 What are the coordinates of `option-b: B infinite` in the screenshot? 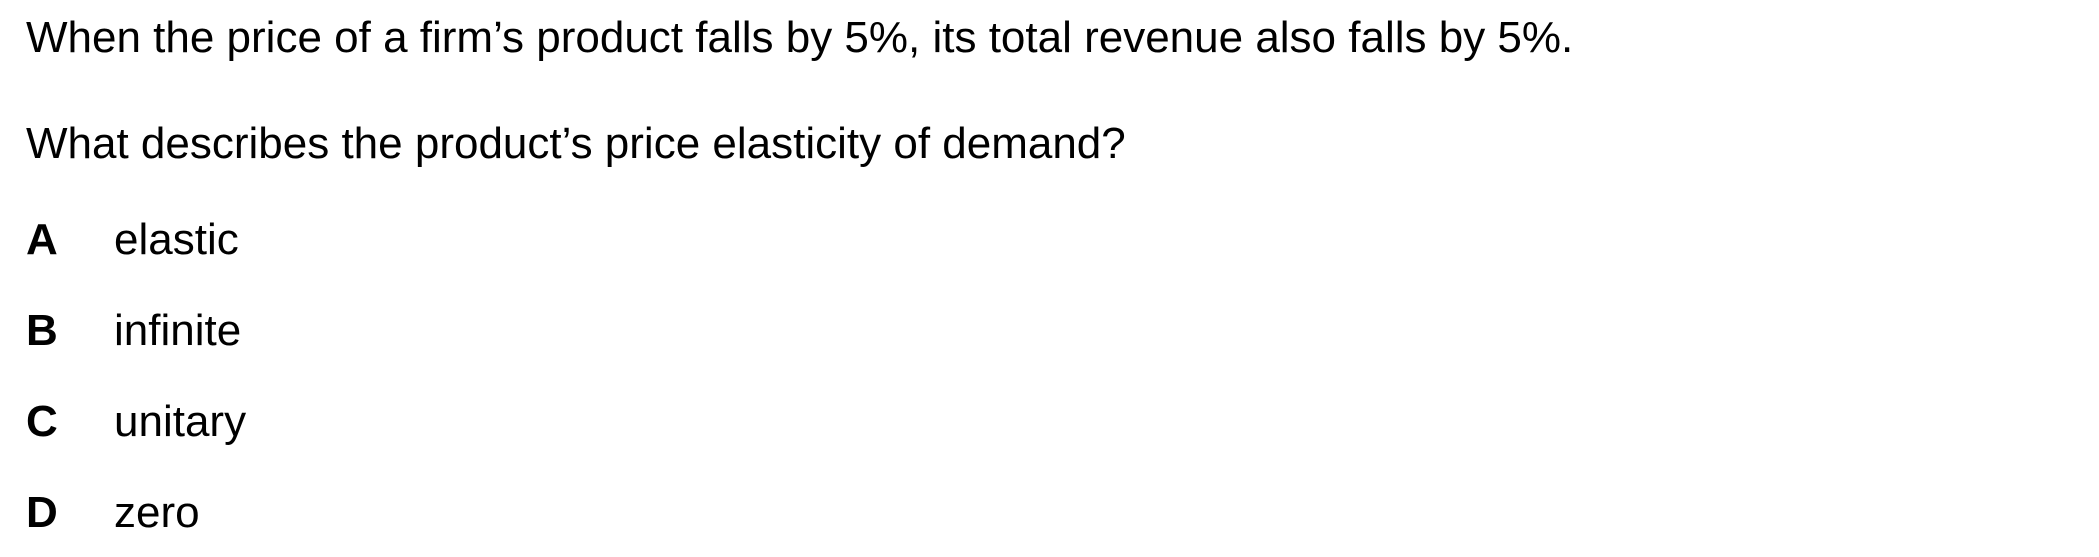 It's located at (1046, 331).